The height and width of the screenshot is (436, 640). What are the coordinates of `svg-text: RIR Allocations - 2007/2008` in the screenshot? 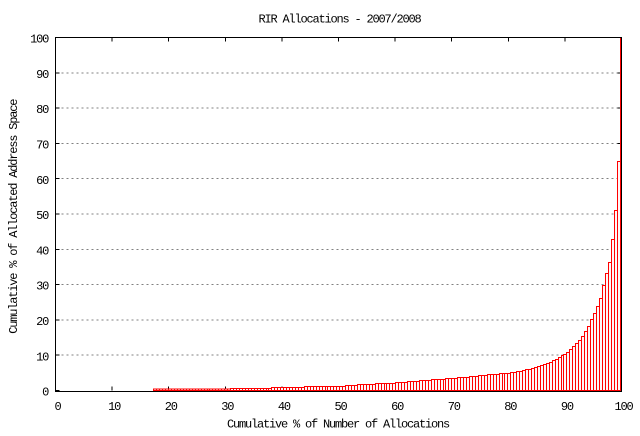 It's located at (339, 19).